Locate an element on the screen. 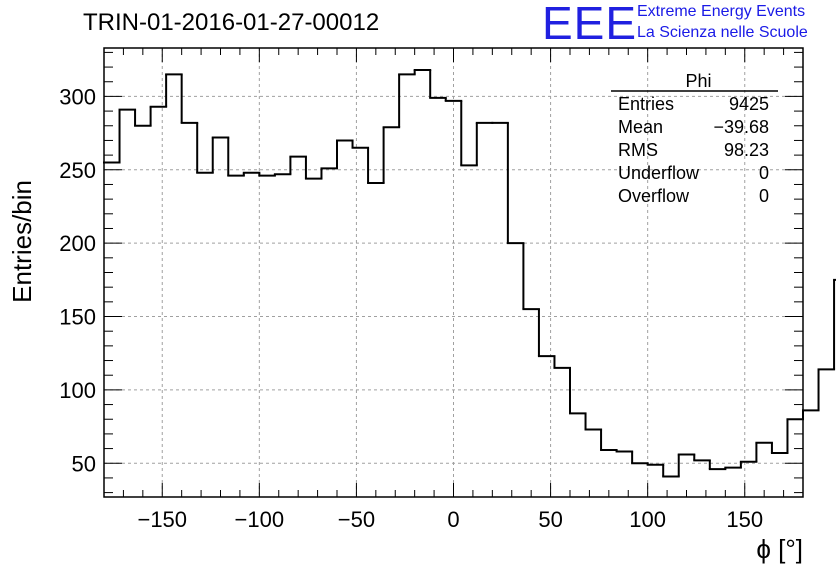  x-axis-title: ϕ [°] is located at coordinates (779, 549).